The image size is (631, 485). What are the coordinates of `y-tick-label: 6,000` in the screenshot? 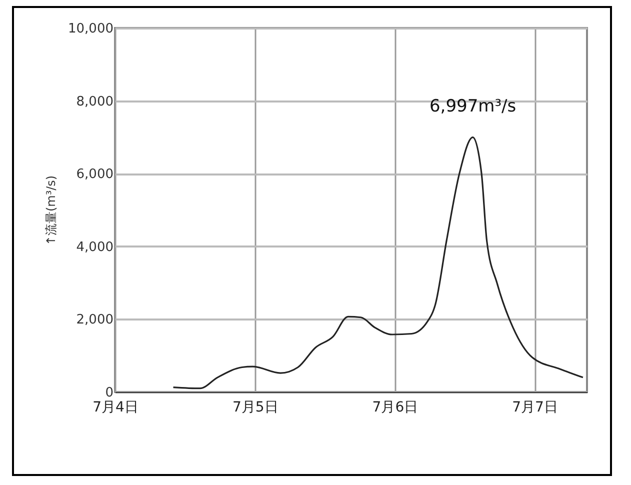 It's located at (95, 174).